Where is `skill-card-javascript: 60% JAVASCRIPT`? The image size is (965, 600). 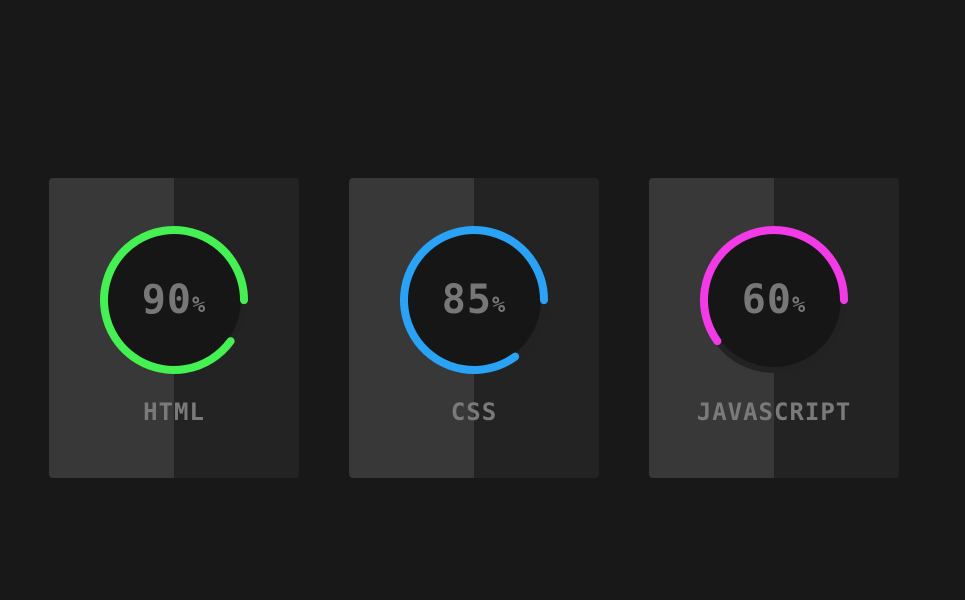
skill-card-javascript: 60% JAVASCRIPT is located at coordinates (774, 328).